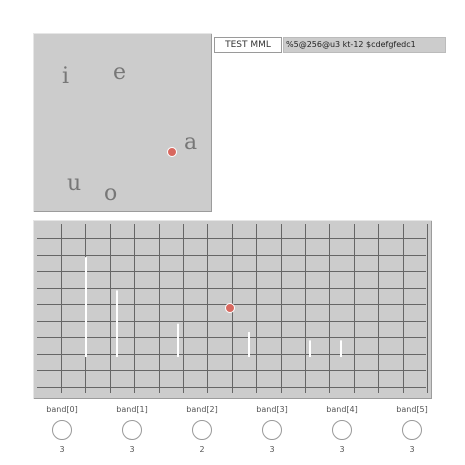  Describe the element at coordinates (412, 409) in the screenshot. I see `band-label: band[5]` at that location.